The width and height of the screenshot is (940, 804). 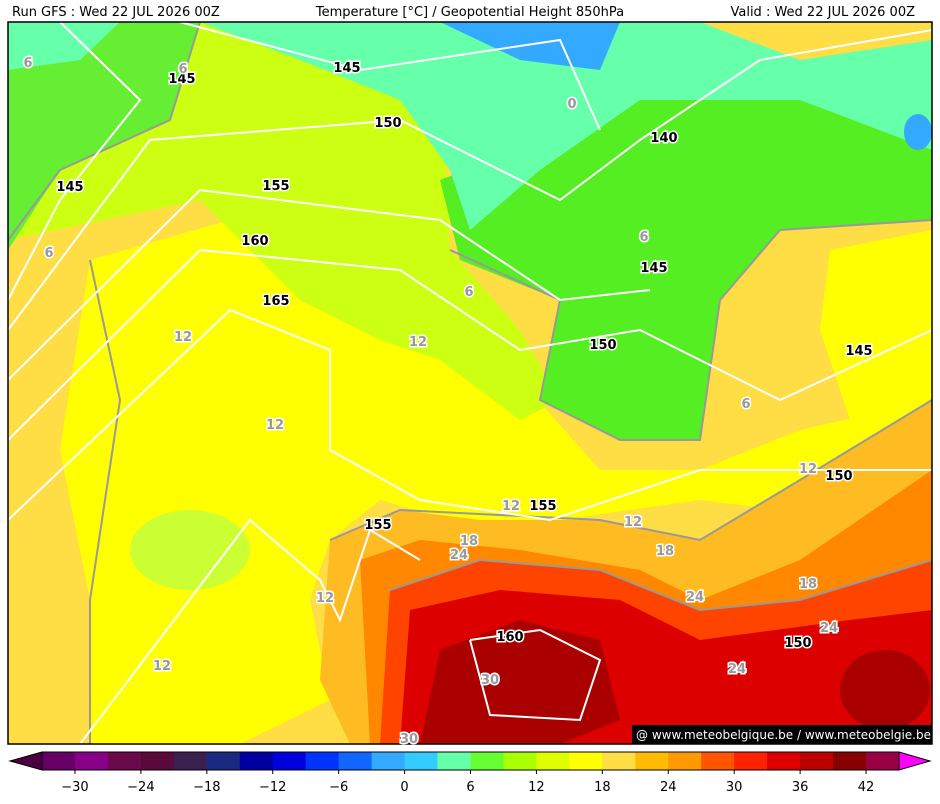 What do you see at coordinates (74, 787) in the screenshot?
I see `colorbar-label: −30` at bounding box center [74, 787].